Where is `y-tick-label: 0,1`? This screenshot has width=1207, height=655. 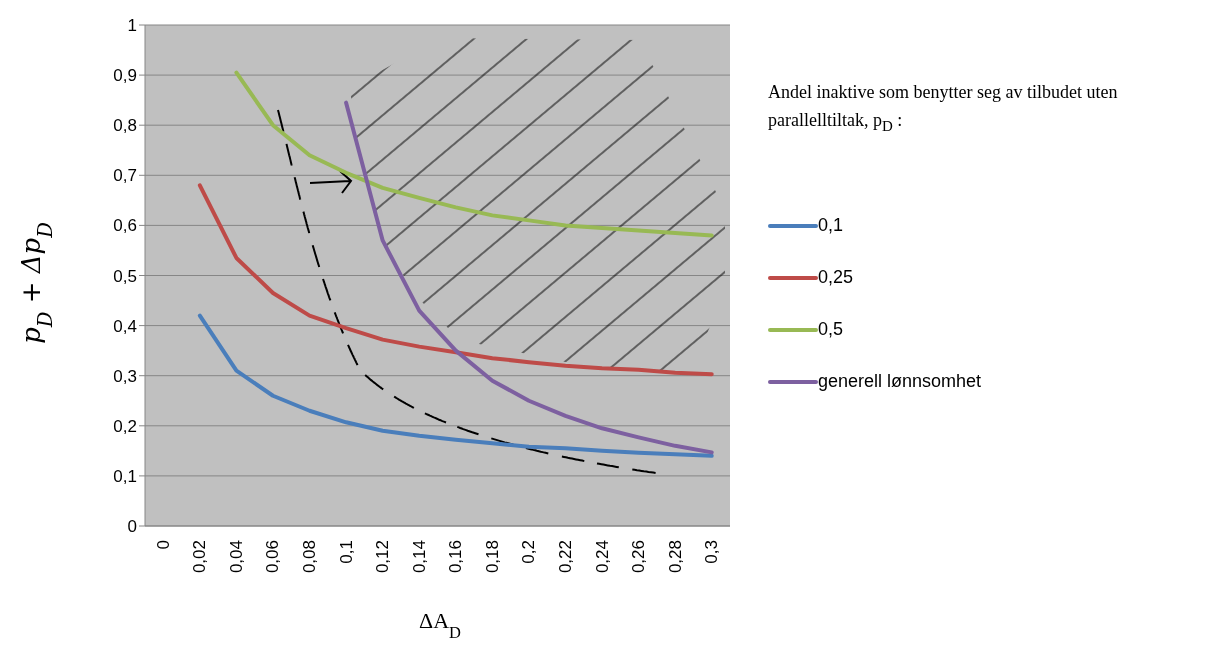
y-tick-label: 0,1 is located at coordinates (125, 476).